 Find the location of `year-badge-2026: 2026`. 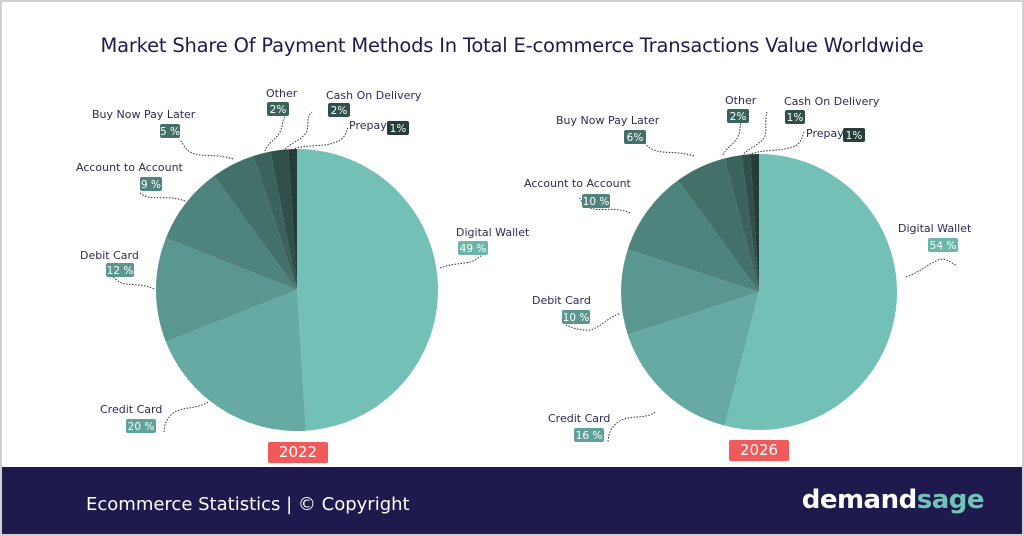

year-badge-2026: 2026 is located at coordinates (759, 450).